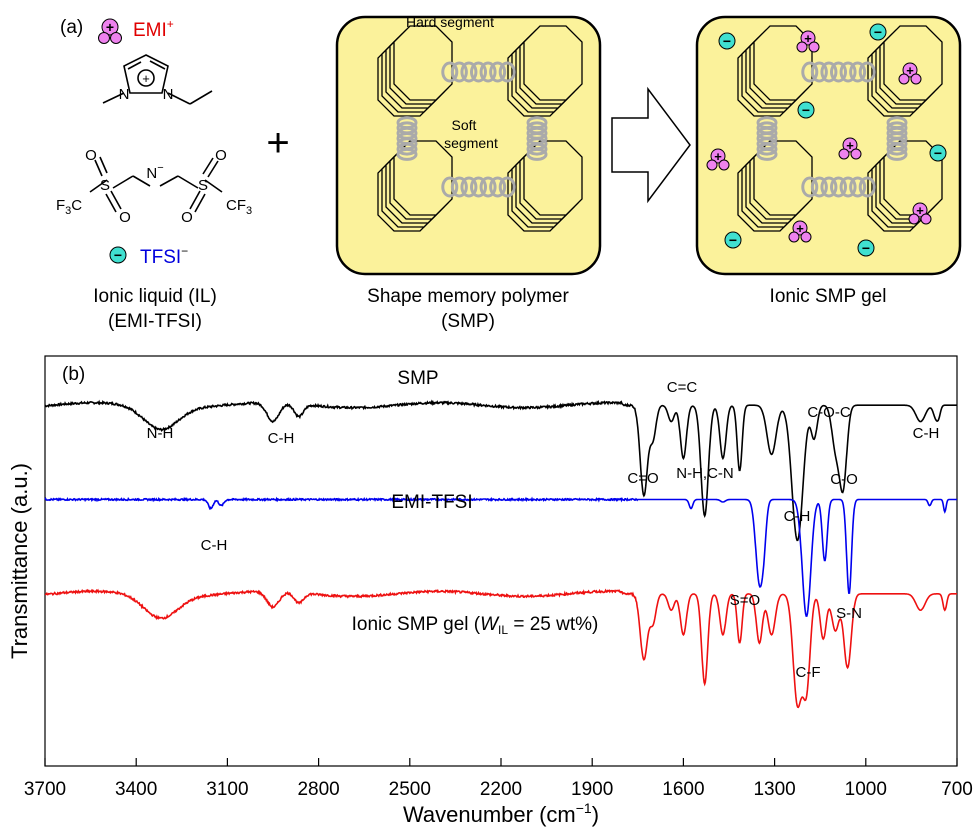  I want to click on x-tick-label: 1900, so click(592, 789).